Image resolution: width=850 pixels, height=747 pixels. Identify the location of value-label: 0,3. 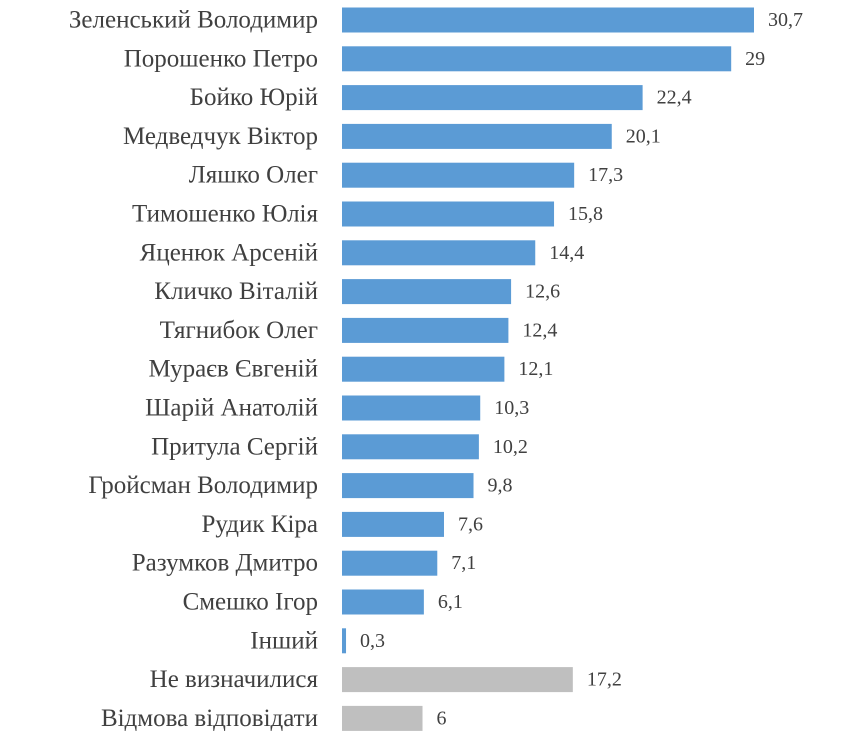
(372, 641).